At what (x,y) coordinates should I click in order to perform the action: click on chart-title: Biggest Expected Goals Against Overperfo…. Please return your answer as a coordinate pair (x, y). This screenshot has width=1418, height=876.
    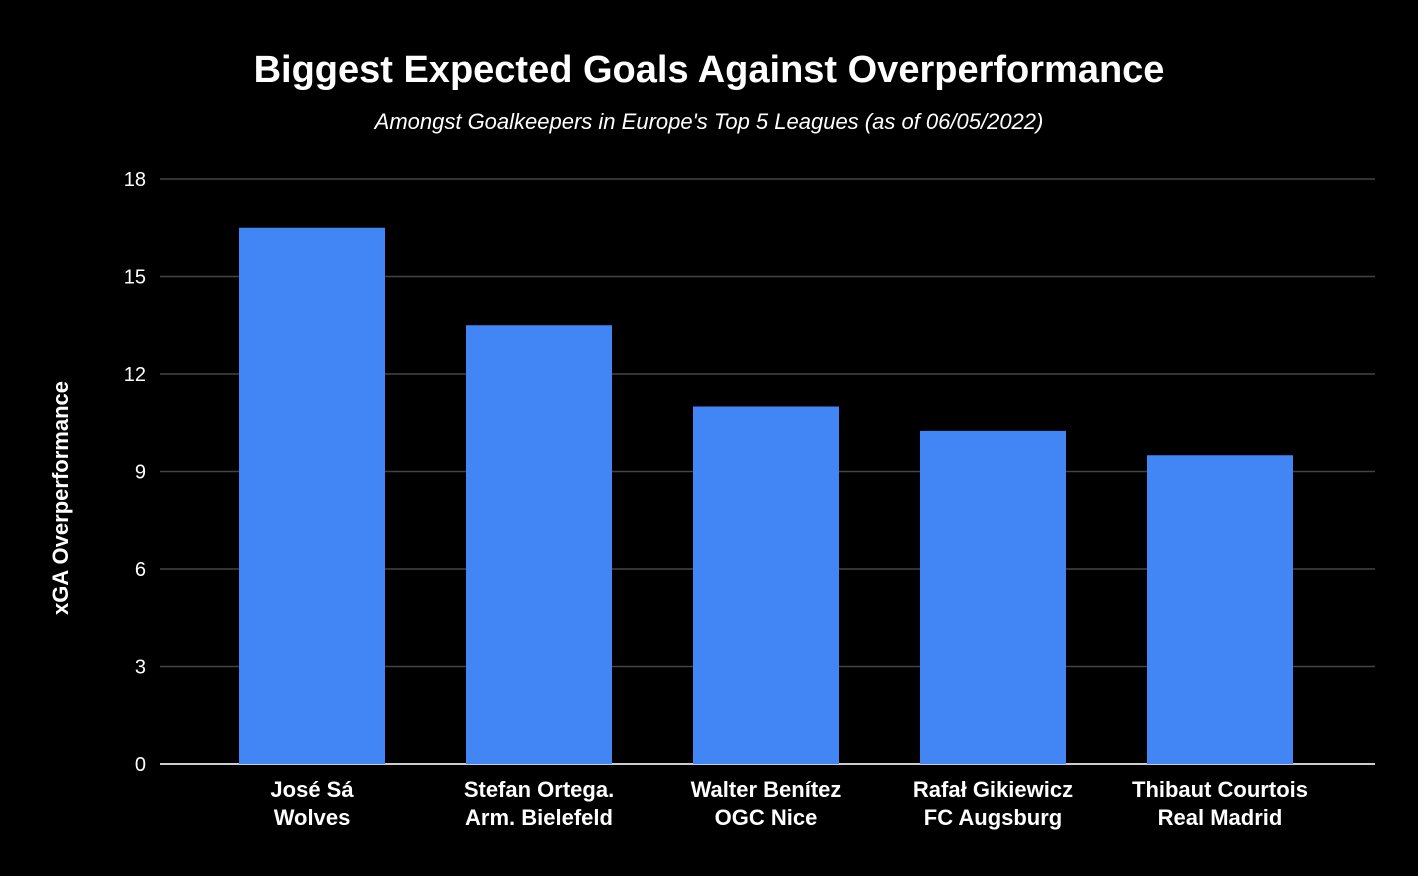
    Looking at the image, I should click on (709, 70).